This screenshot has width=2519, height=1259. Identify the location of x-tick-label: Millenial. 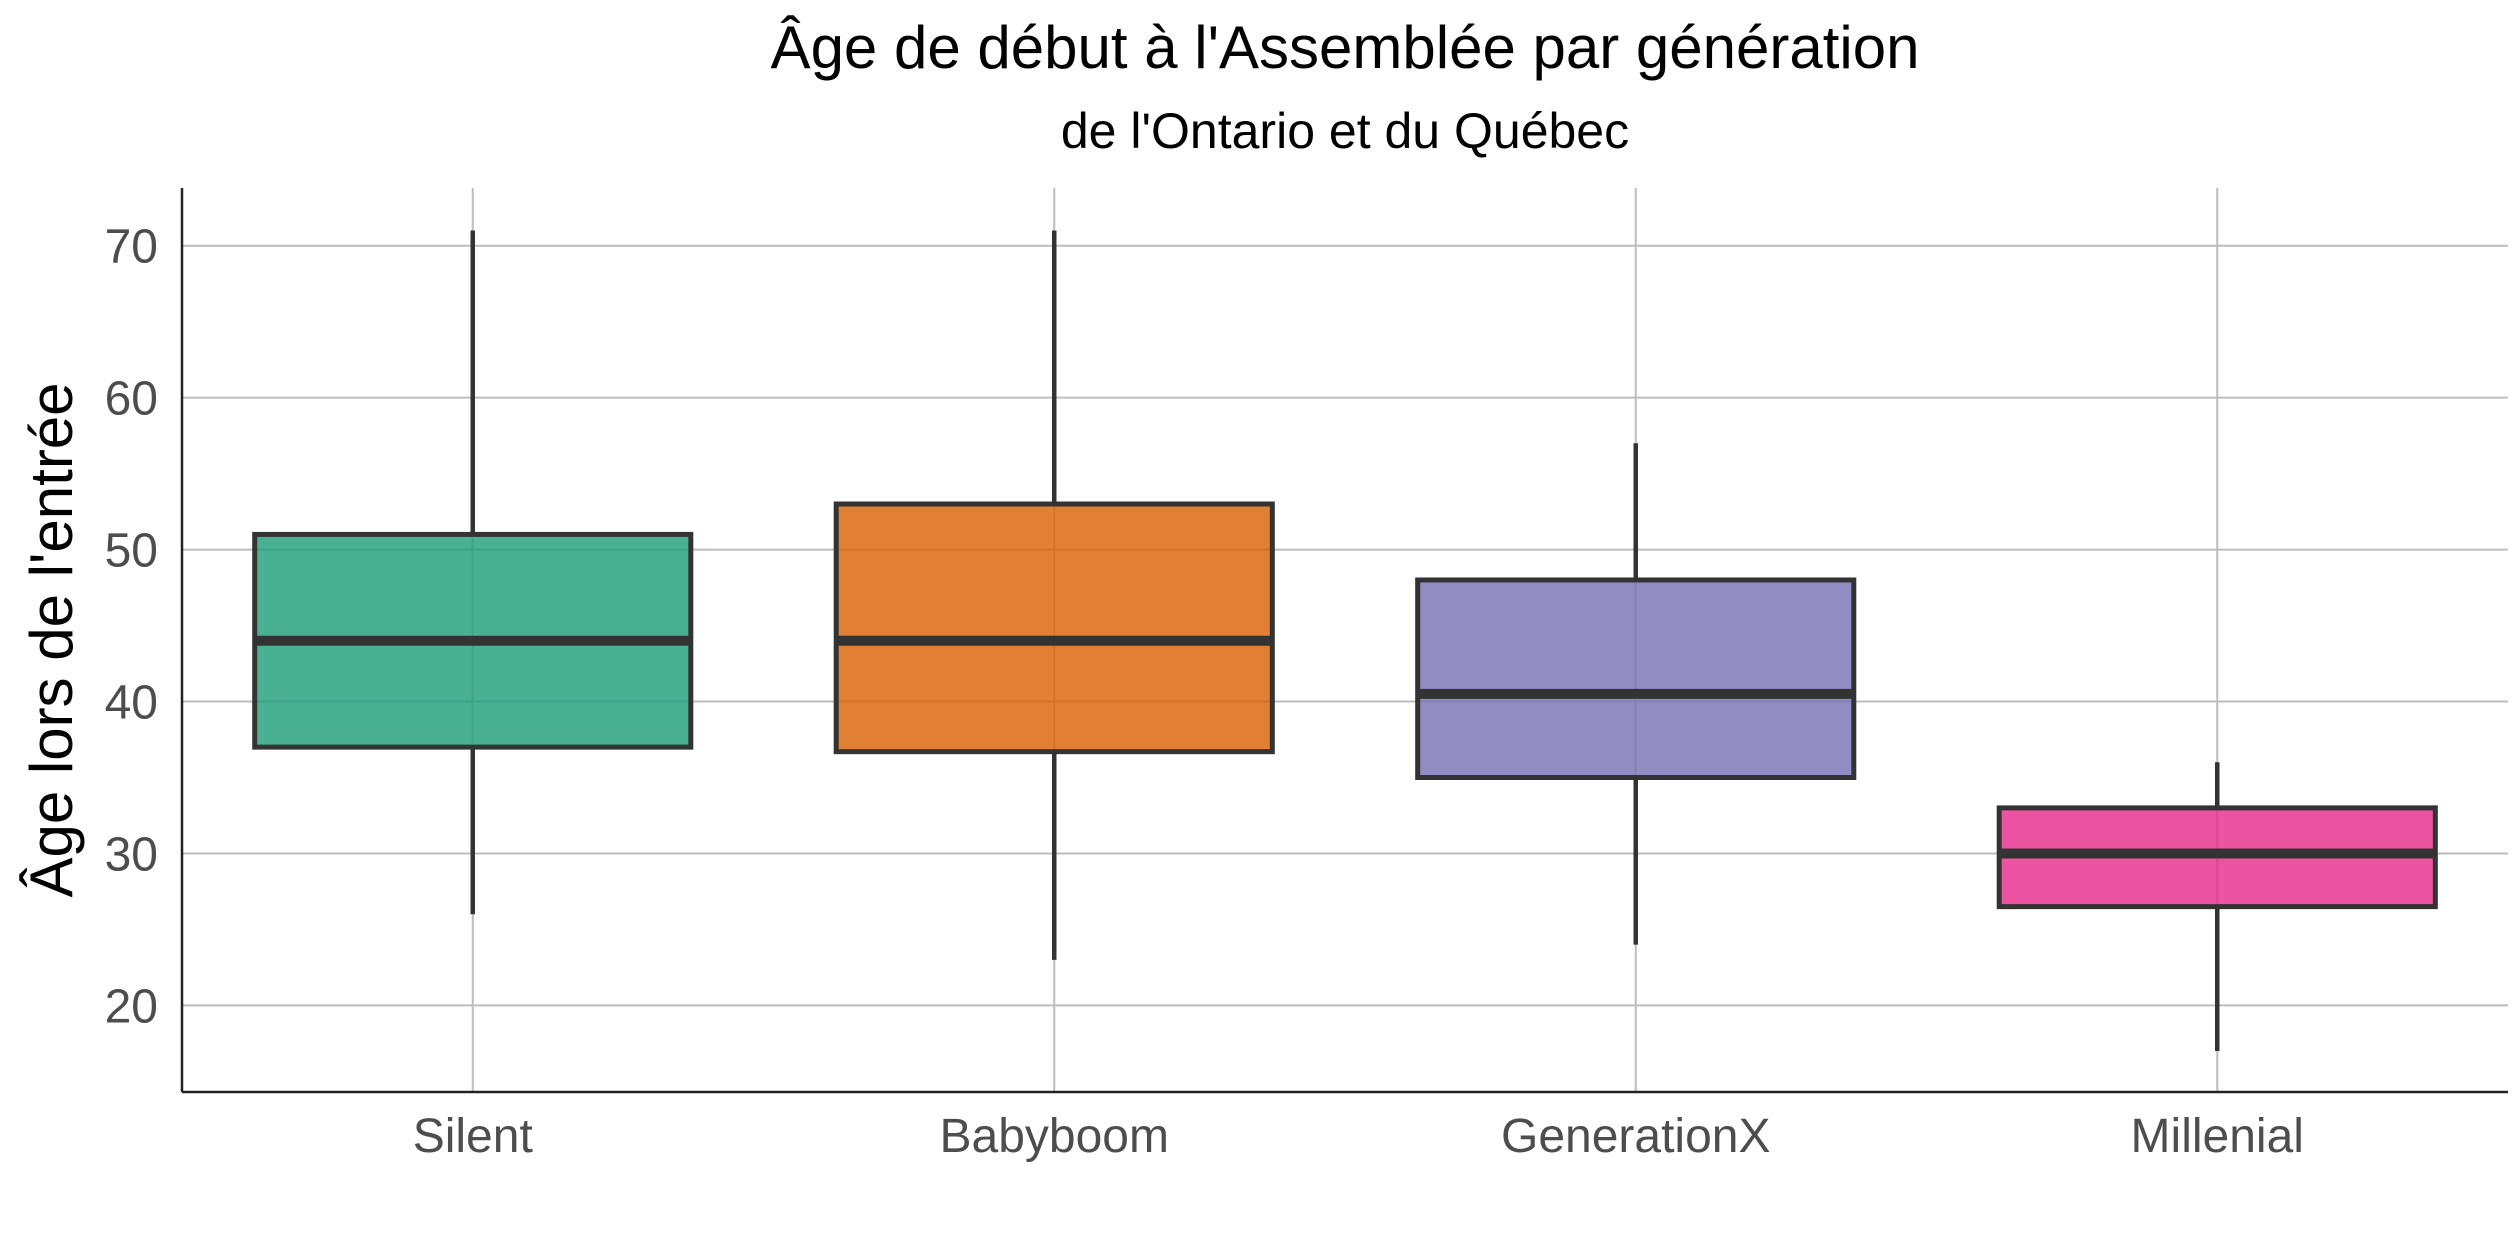
(2217, 1136).